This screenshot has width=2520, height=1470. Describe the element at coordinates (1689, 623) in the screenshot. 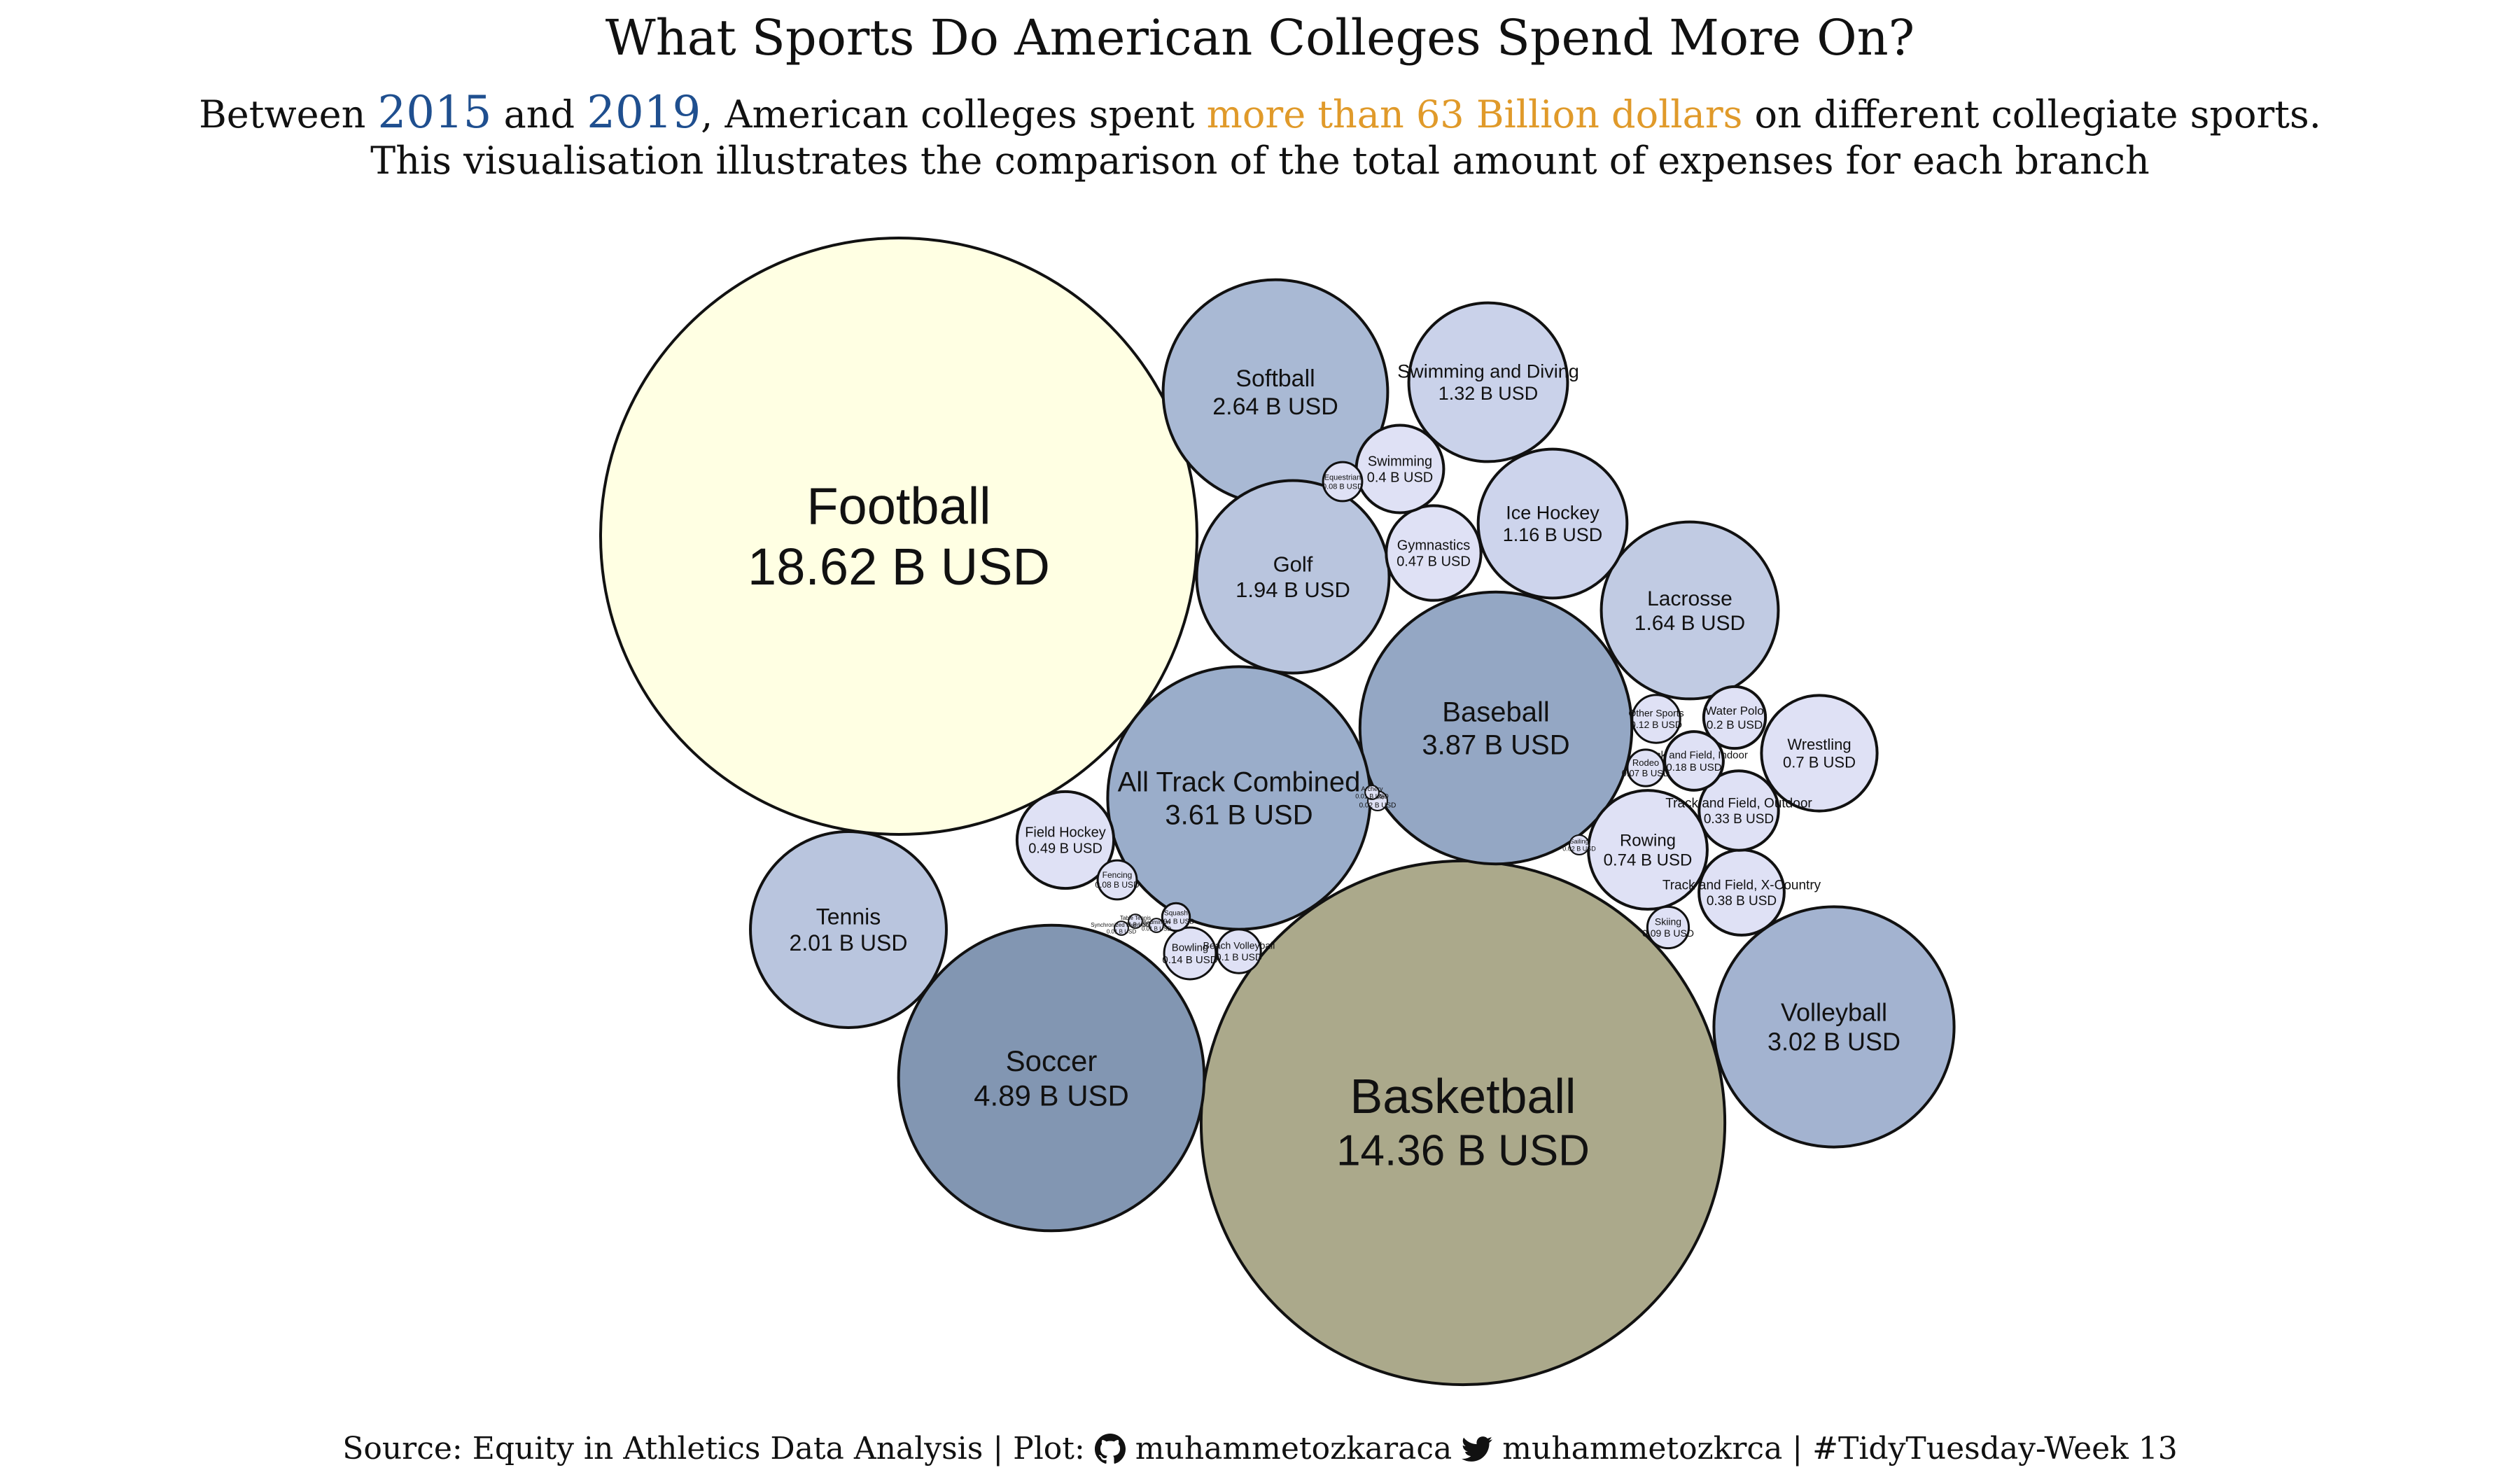

I see `bubble-value-lacrosse: 1.64 B USD` at that location.